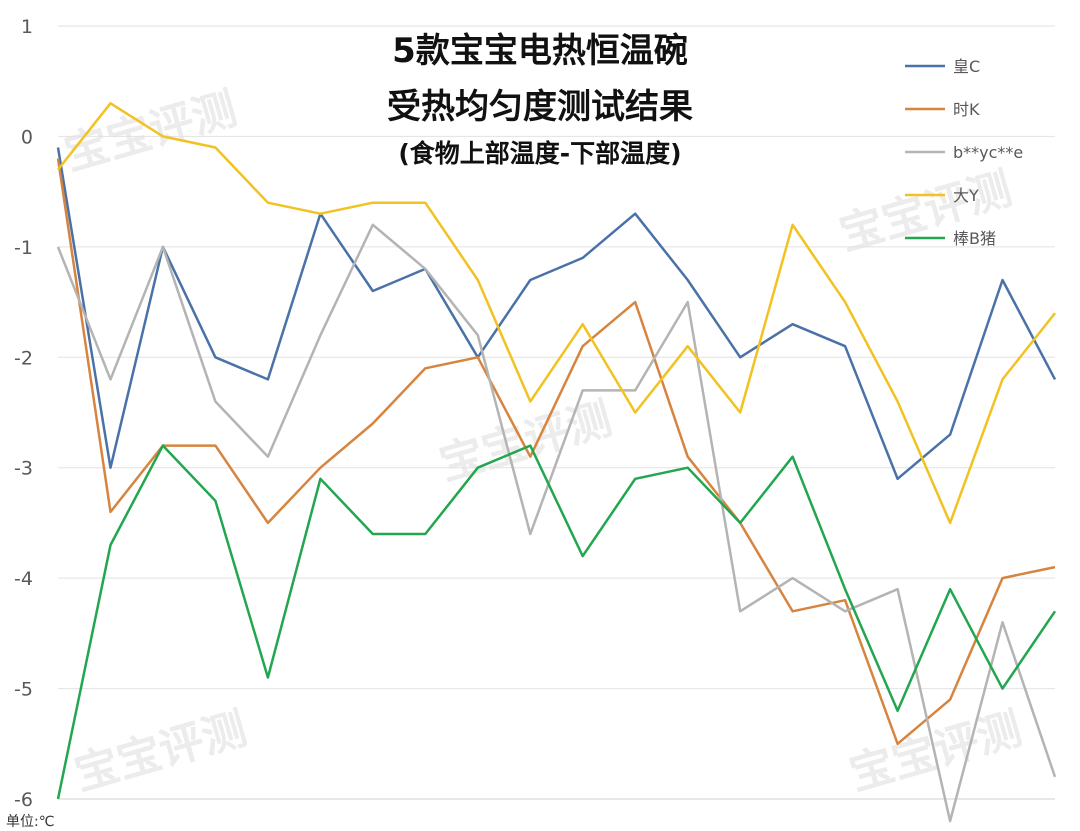  I want to click on unit-label: 单位:℃, so click(30, 822).